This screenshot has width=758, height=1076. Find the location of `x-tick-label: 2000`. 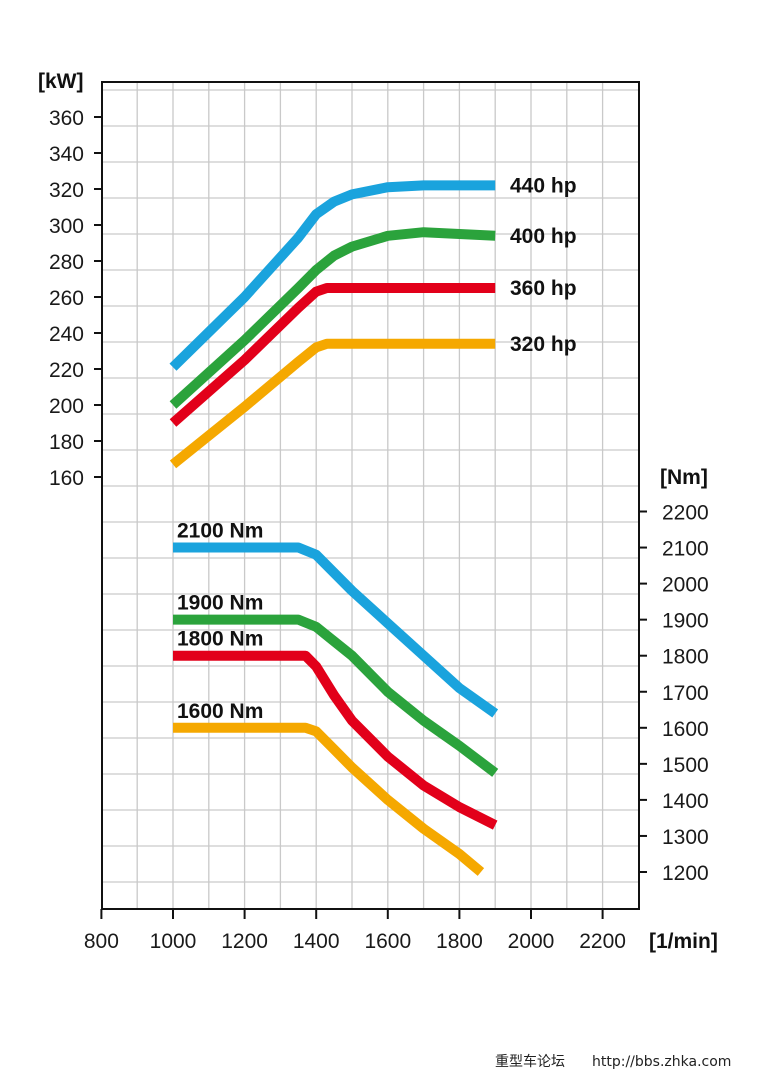

x-tick-label: 2000 is located at coordinates (531, 941).